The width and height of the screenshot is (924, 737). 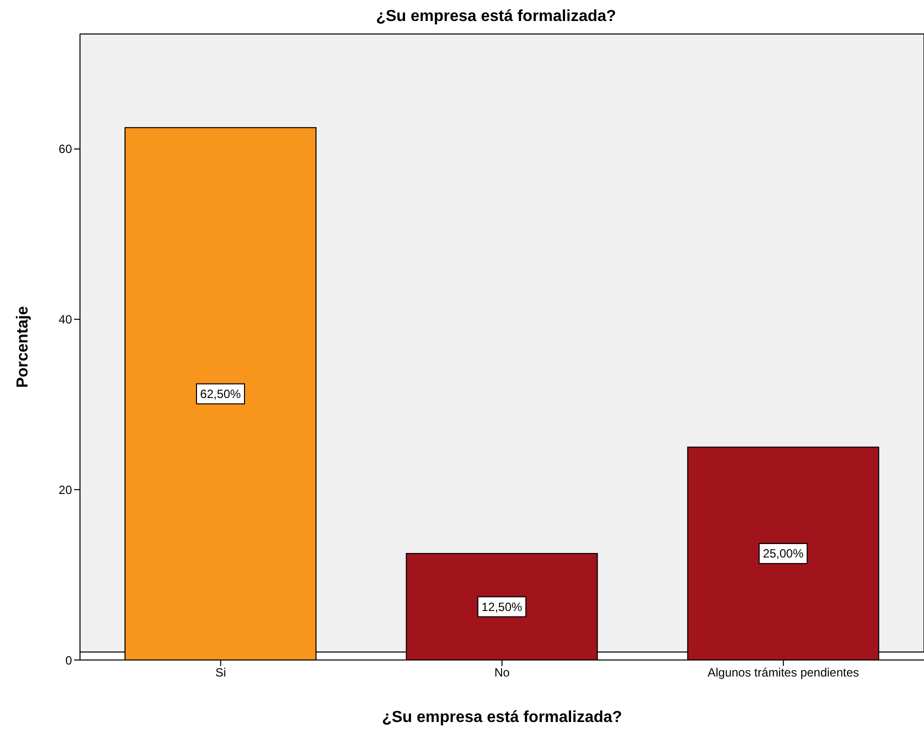 I want to click on x-tick-label: Si, so click(x=220, y=673).